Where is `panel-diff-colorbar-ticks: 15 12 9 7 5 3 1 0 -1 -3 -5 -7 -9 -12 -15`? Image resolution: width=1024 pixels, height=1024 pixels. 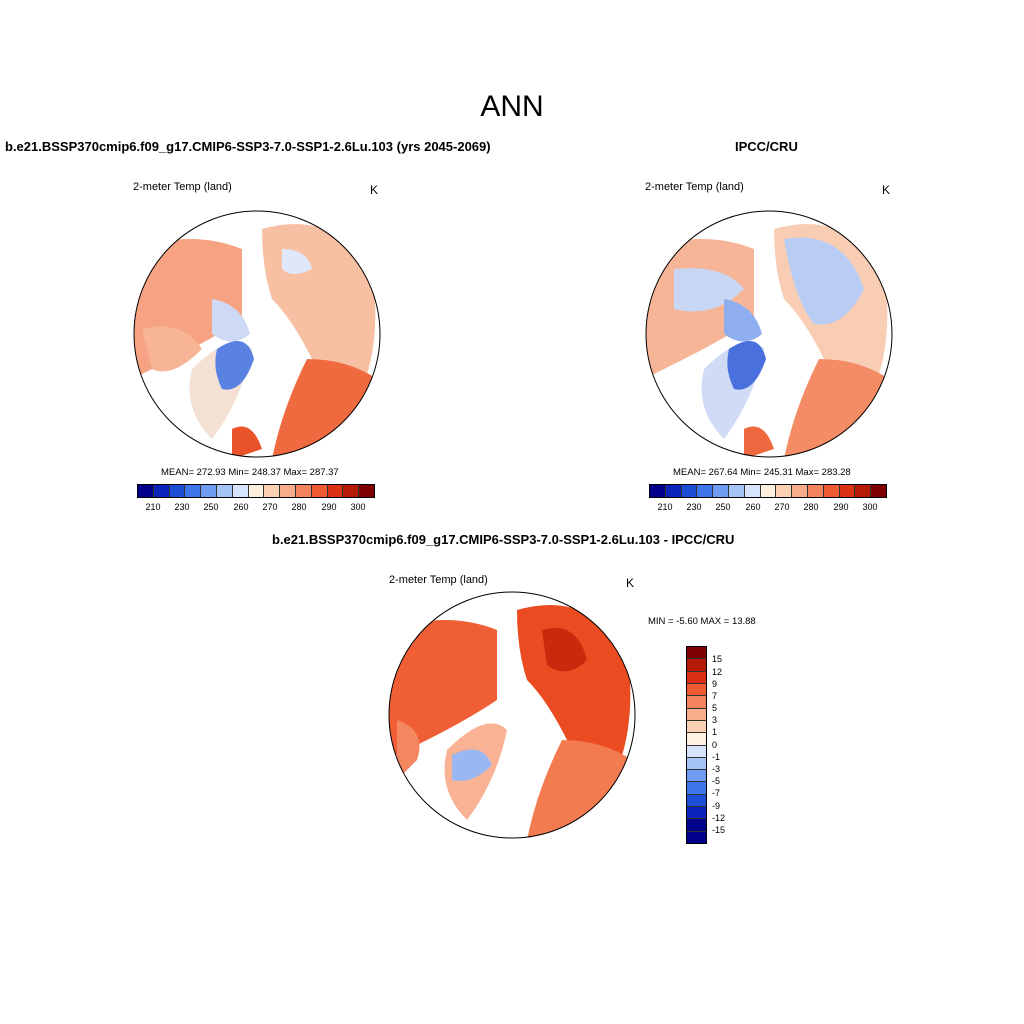
panel-diff-colorbar-ticks: 15 12 9 7 5 3 1 0 -1 -3 -5 -7 -9 -12 -15 is located at coordinates (727, 745).